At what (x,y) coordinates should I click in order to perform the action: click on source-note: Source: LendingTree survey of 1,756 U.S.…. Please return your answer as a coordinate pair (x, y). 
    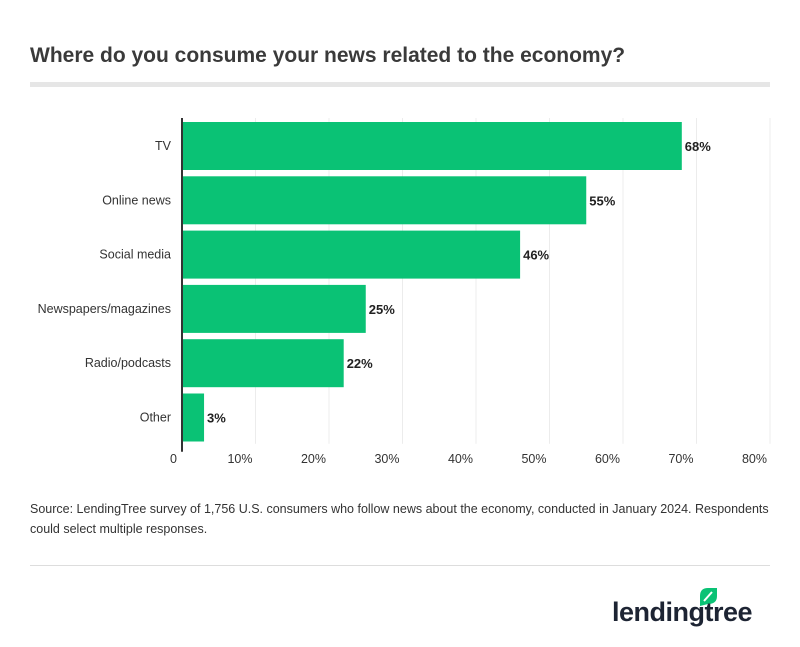
    Looking at the image, I should click on (399, 519).